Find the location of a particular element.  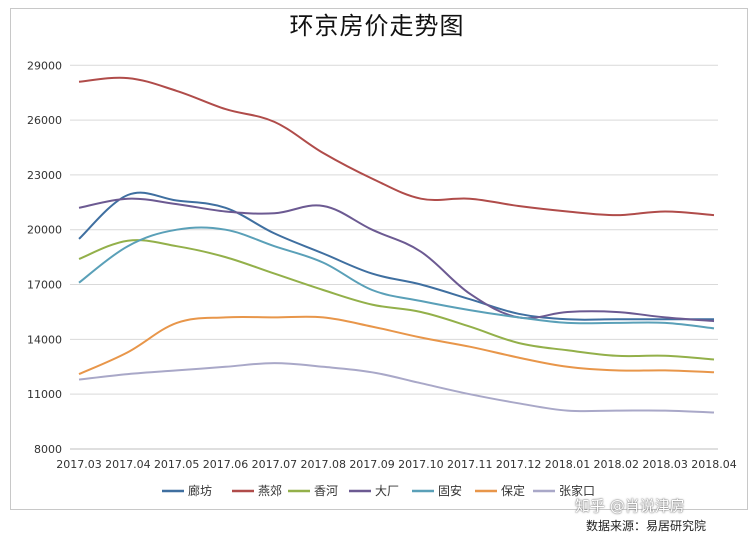

y-tick-label: 20000 is located at coordinates (44, 230).